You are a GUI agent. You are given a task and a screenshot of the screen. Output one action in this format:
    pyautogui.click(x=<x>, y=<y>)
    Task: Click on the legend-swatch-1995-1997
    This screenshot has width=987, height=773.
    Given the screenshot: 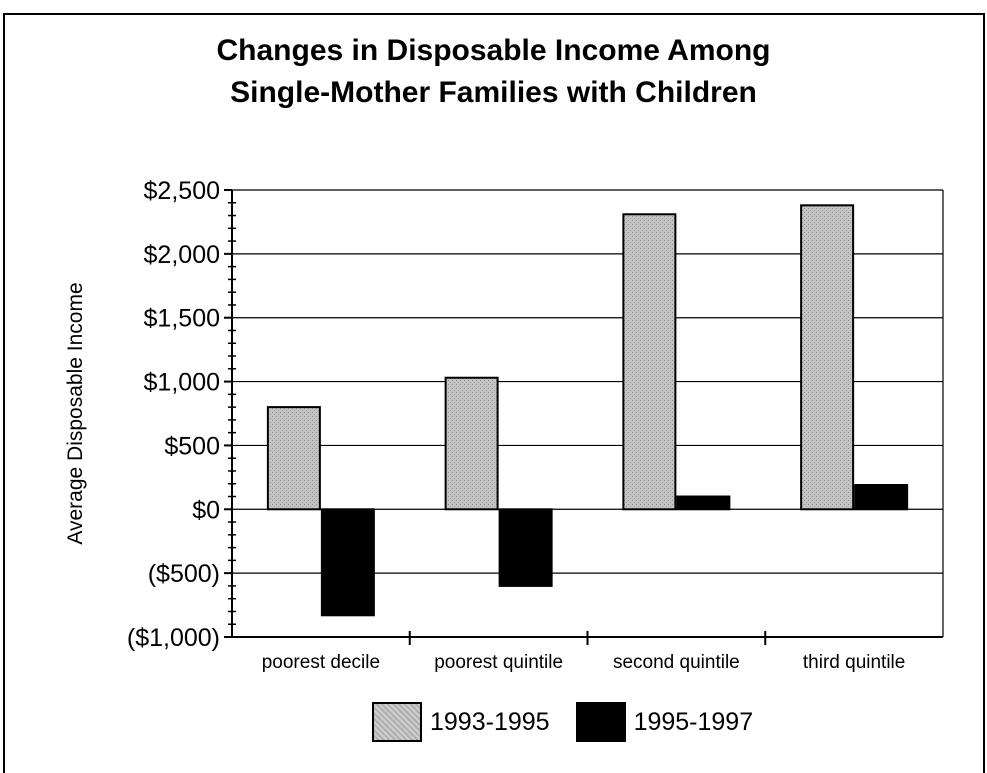 What is the action you would take?
    pyautogui.click(x=600, y=722)
    